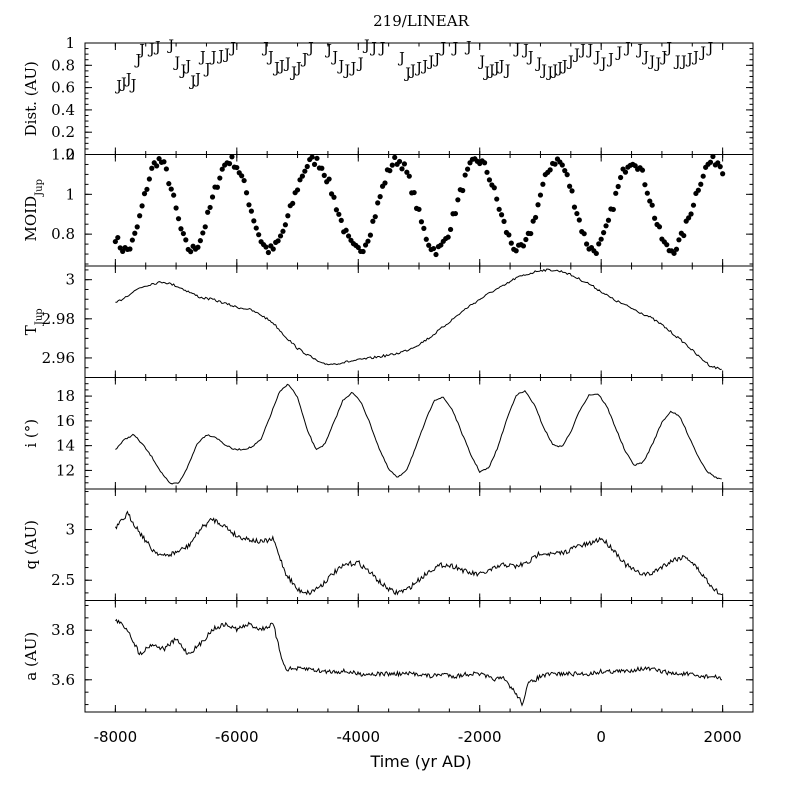 This screenshot has height=797, width=797. What do you see at coordinates (63, 132) in the screenshot?
I see `y-tick-label: 0.2` at bounding box center [63, 132].